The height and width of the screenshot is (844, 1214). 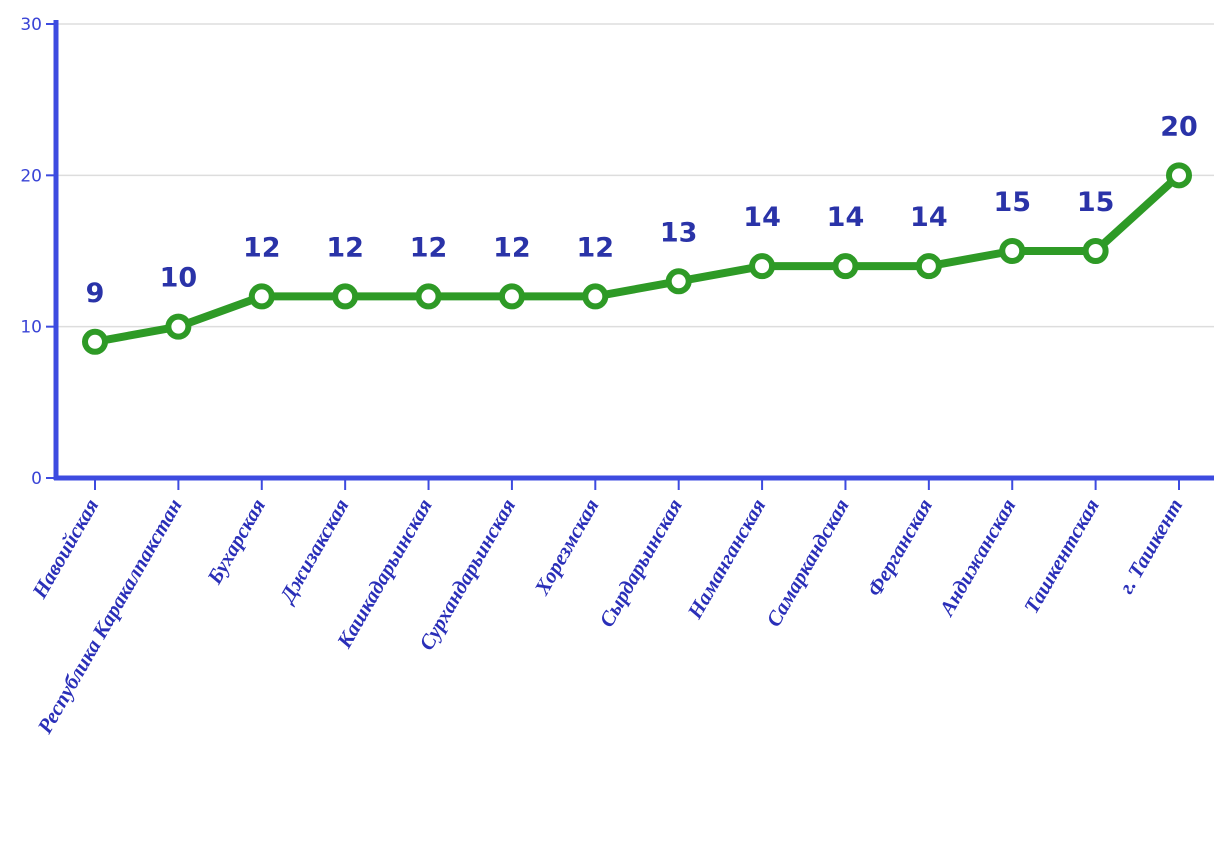 I want to click on x-tick-label-8: Наманганская, so click(x=726, y=558).